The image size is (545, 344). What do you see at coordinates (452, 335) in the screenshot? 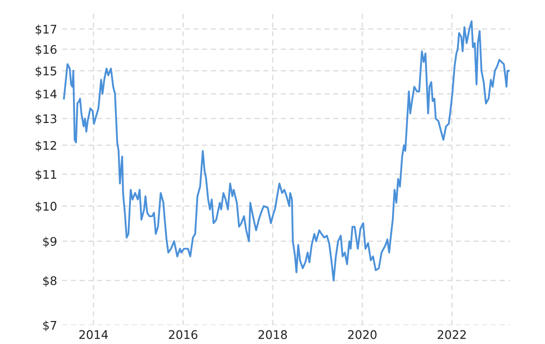
I see `x-tick-label: 2022` at bounding box center [452, 335].